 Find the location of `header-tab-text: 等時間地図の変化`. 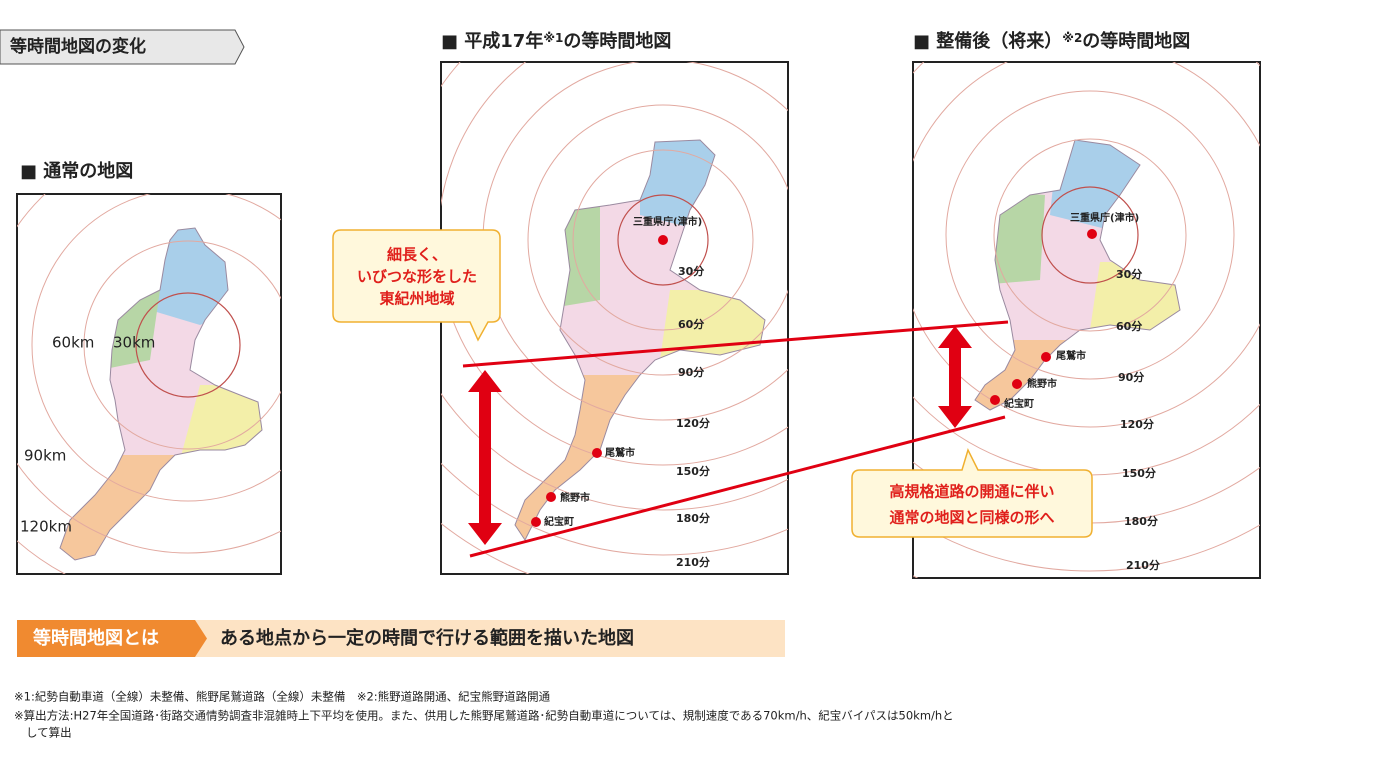

header-tab-text: 等時間地図の変化 is located at coordinates (78, 46).